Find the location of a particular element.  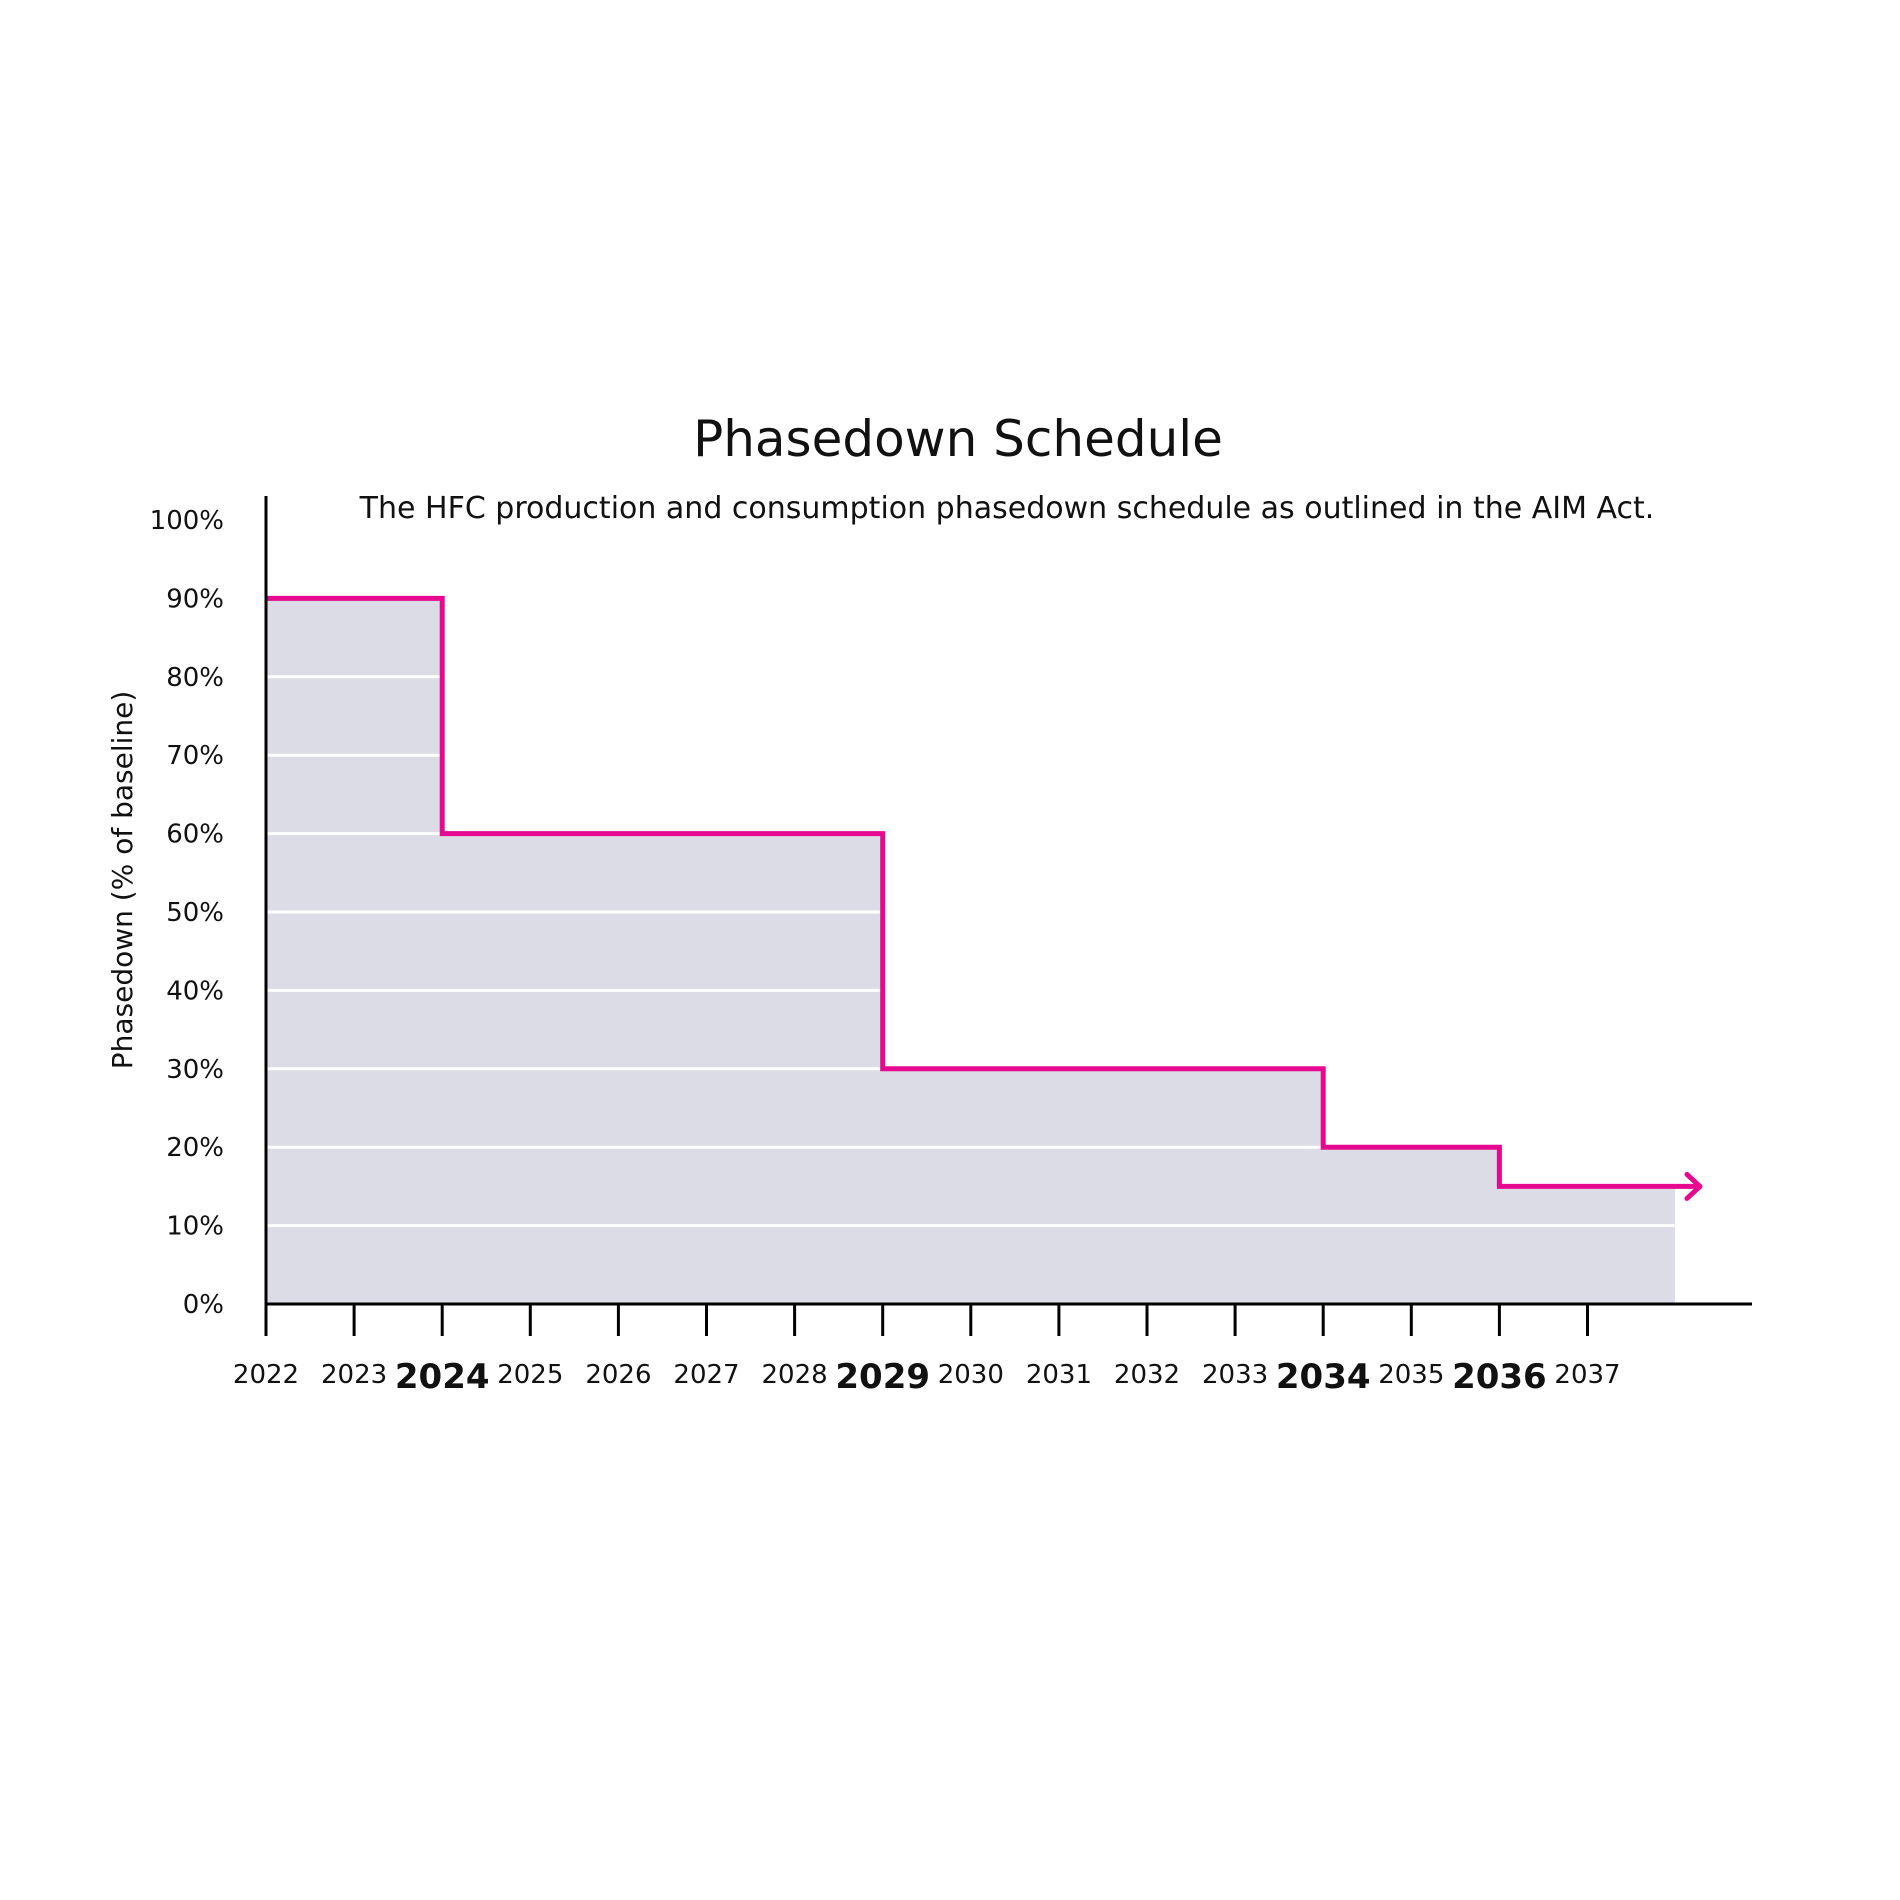

y-tick-label: 50% is located at coordinates (195, 913).